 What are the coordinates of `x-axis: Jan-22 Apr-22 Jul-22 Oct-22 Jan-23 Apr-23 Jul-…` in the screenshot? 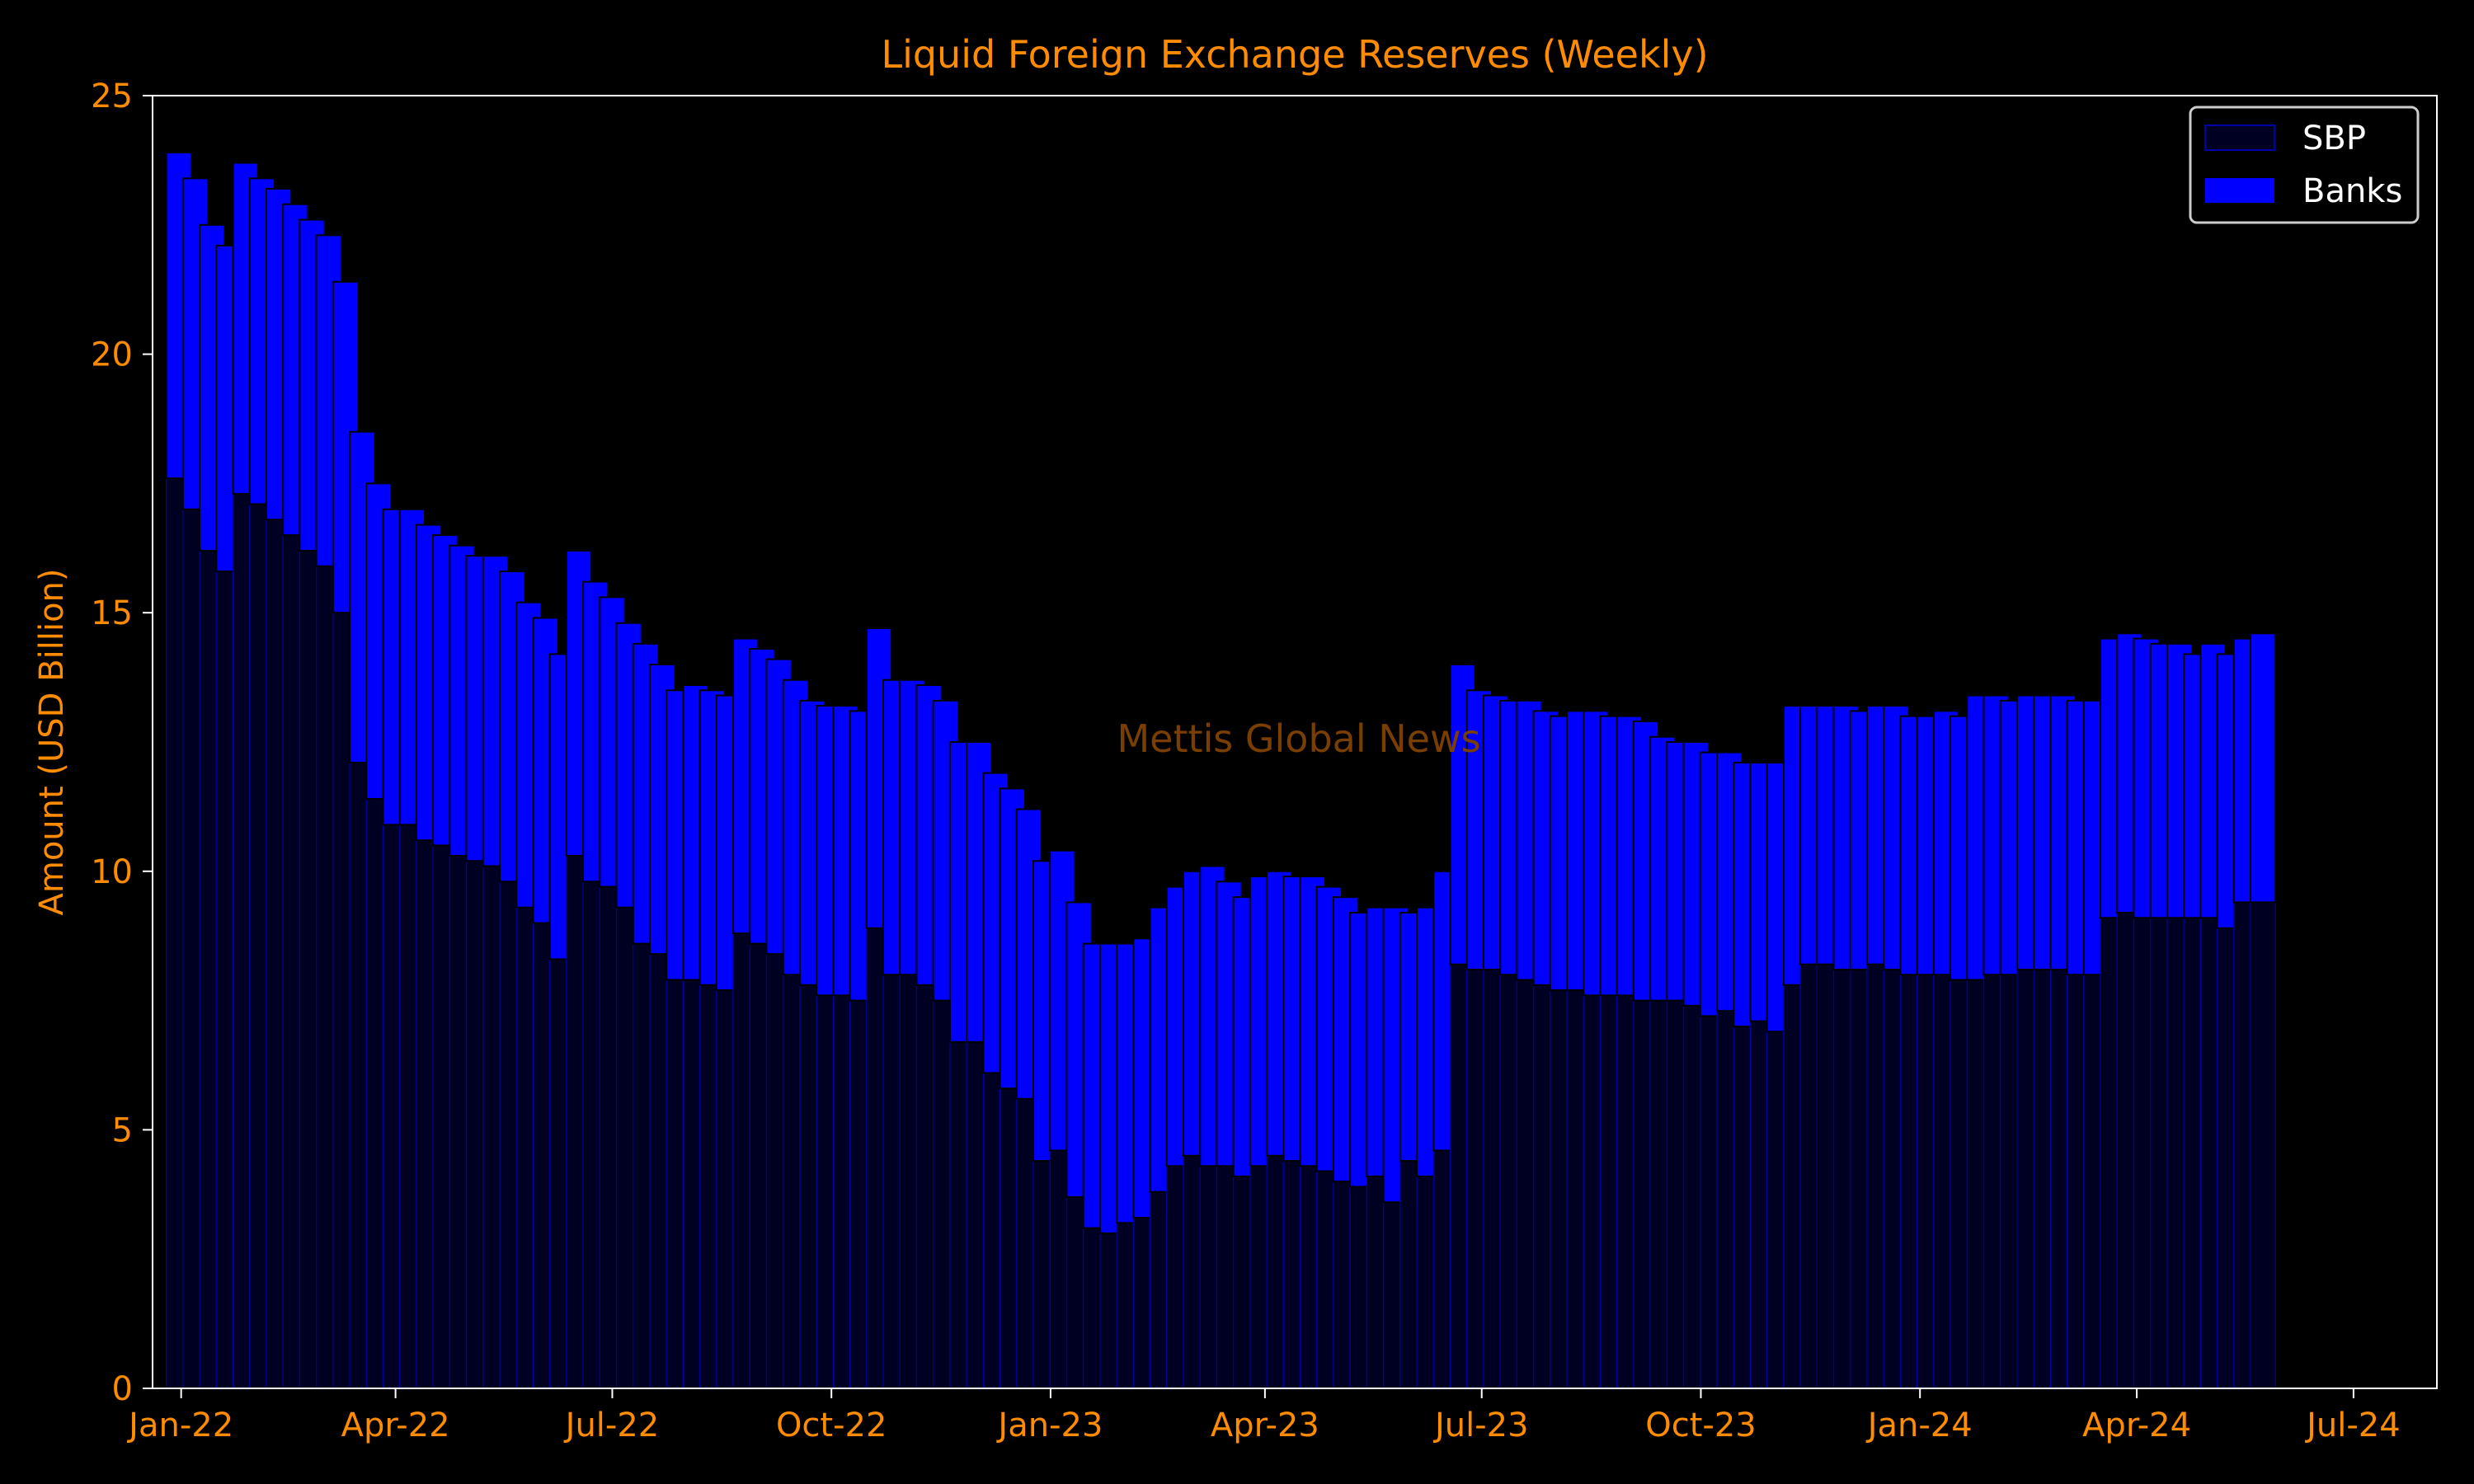 It's located at (1263, 1416).